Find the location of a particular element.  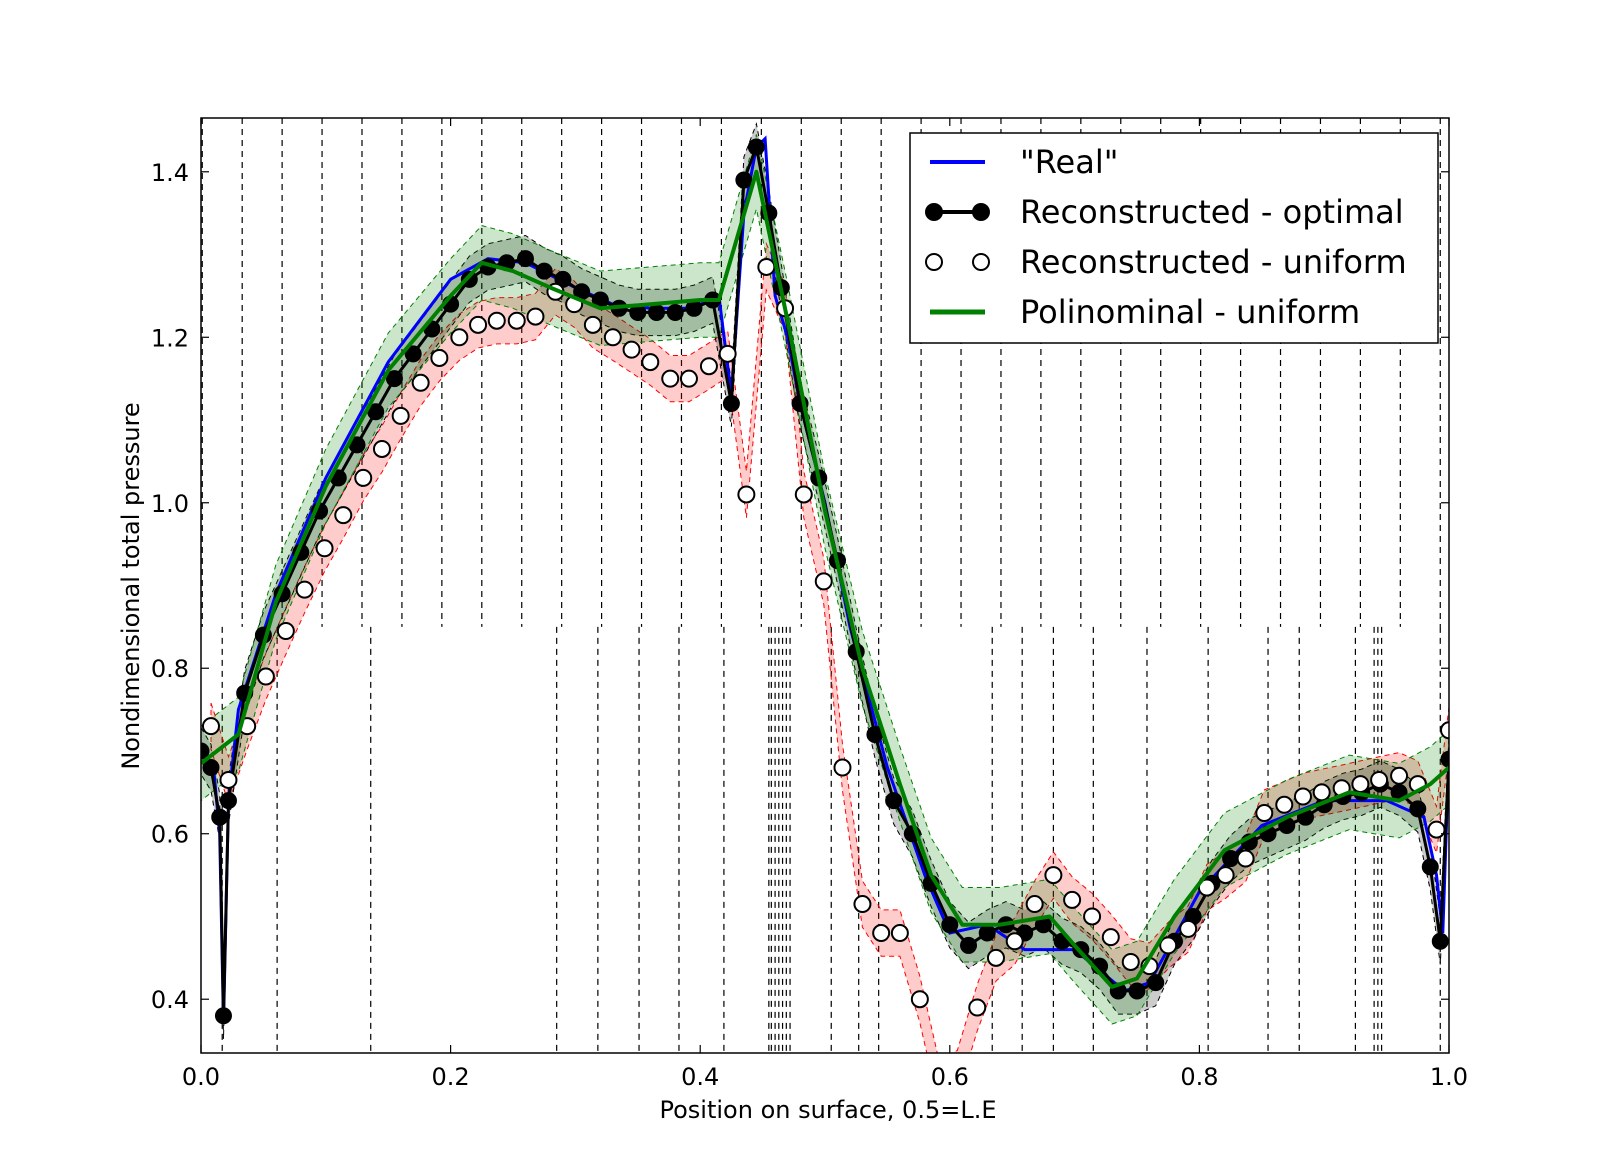

x-tick-label: 0.2 is located at coordinates (451, 1077).